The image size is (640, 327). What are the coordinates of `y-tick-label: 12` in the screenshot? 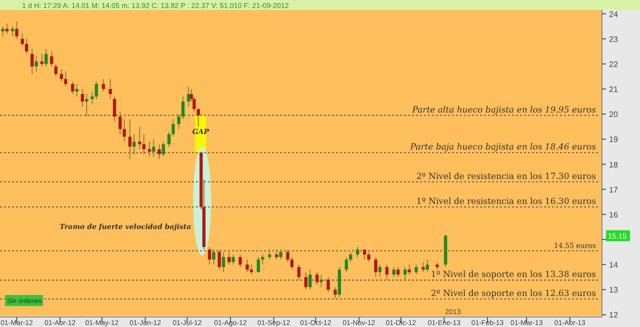 It's located at (613, 315).